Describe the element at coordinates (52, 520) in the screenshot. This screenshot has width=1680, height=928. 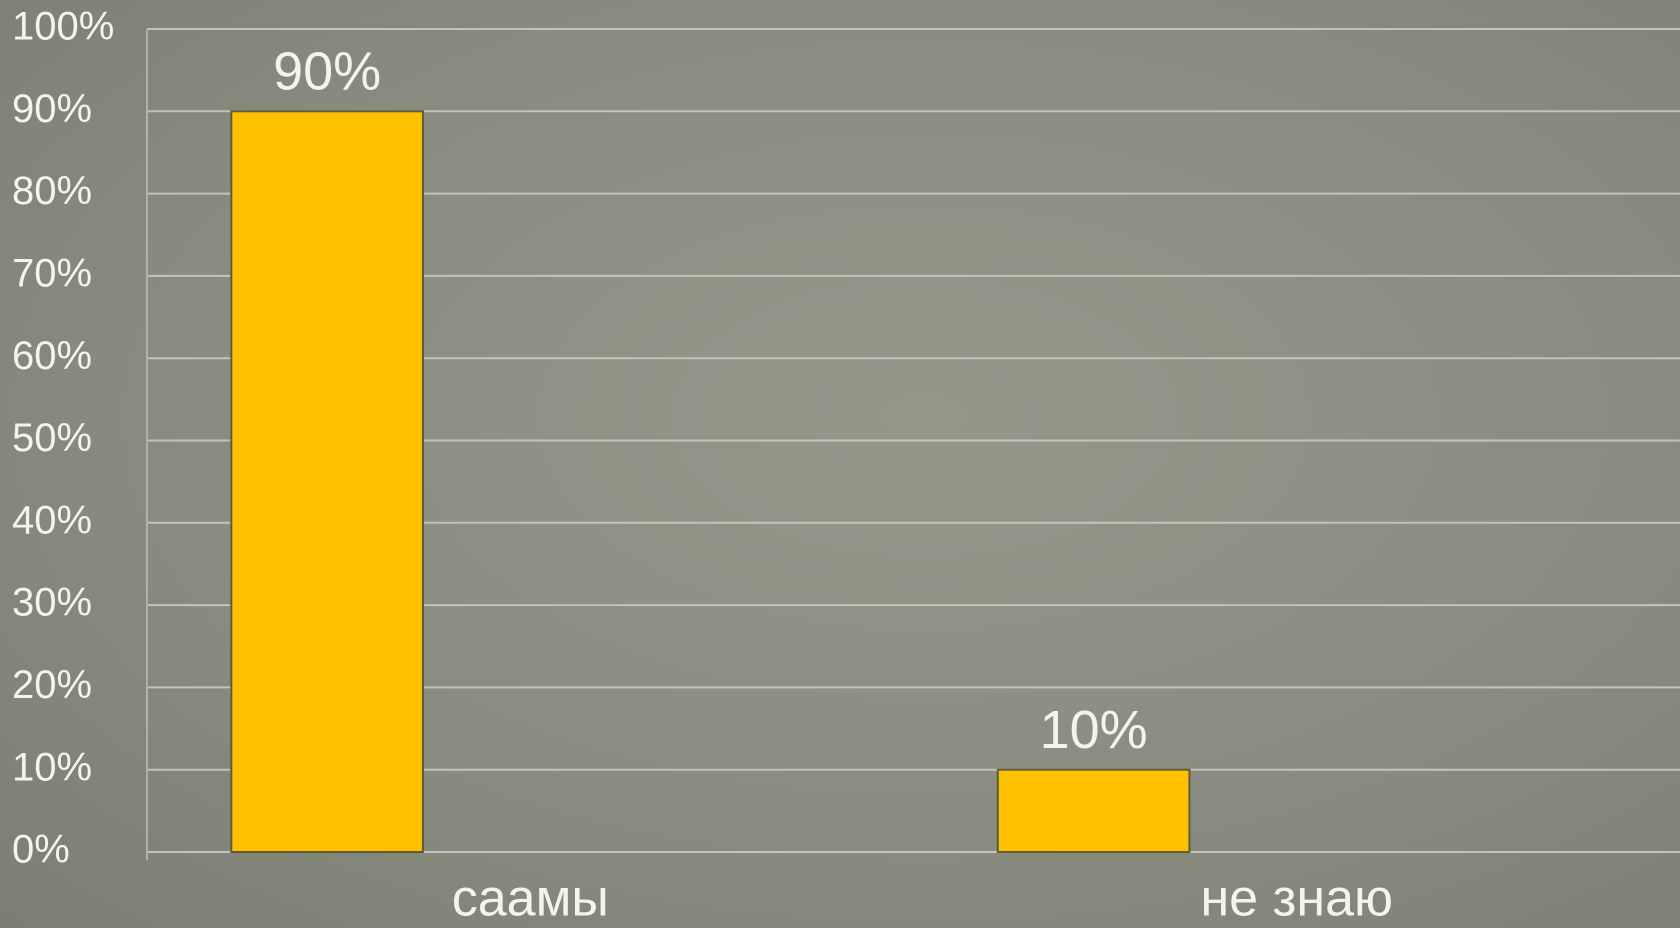
I see `y-tick-label: 40%` at that location.